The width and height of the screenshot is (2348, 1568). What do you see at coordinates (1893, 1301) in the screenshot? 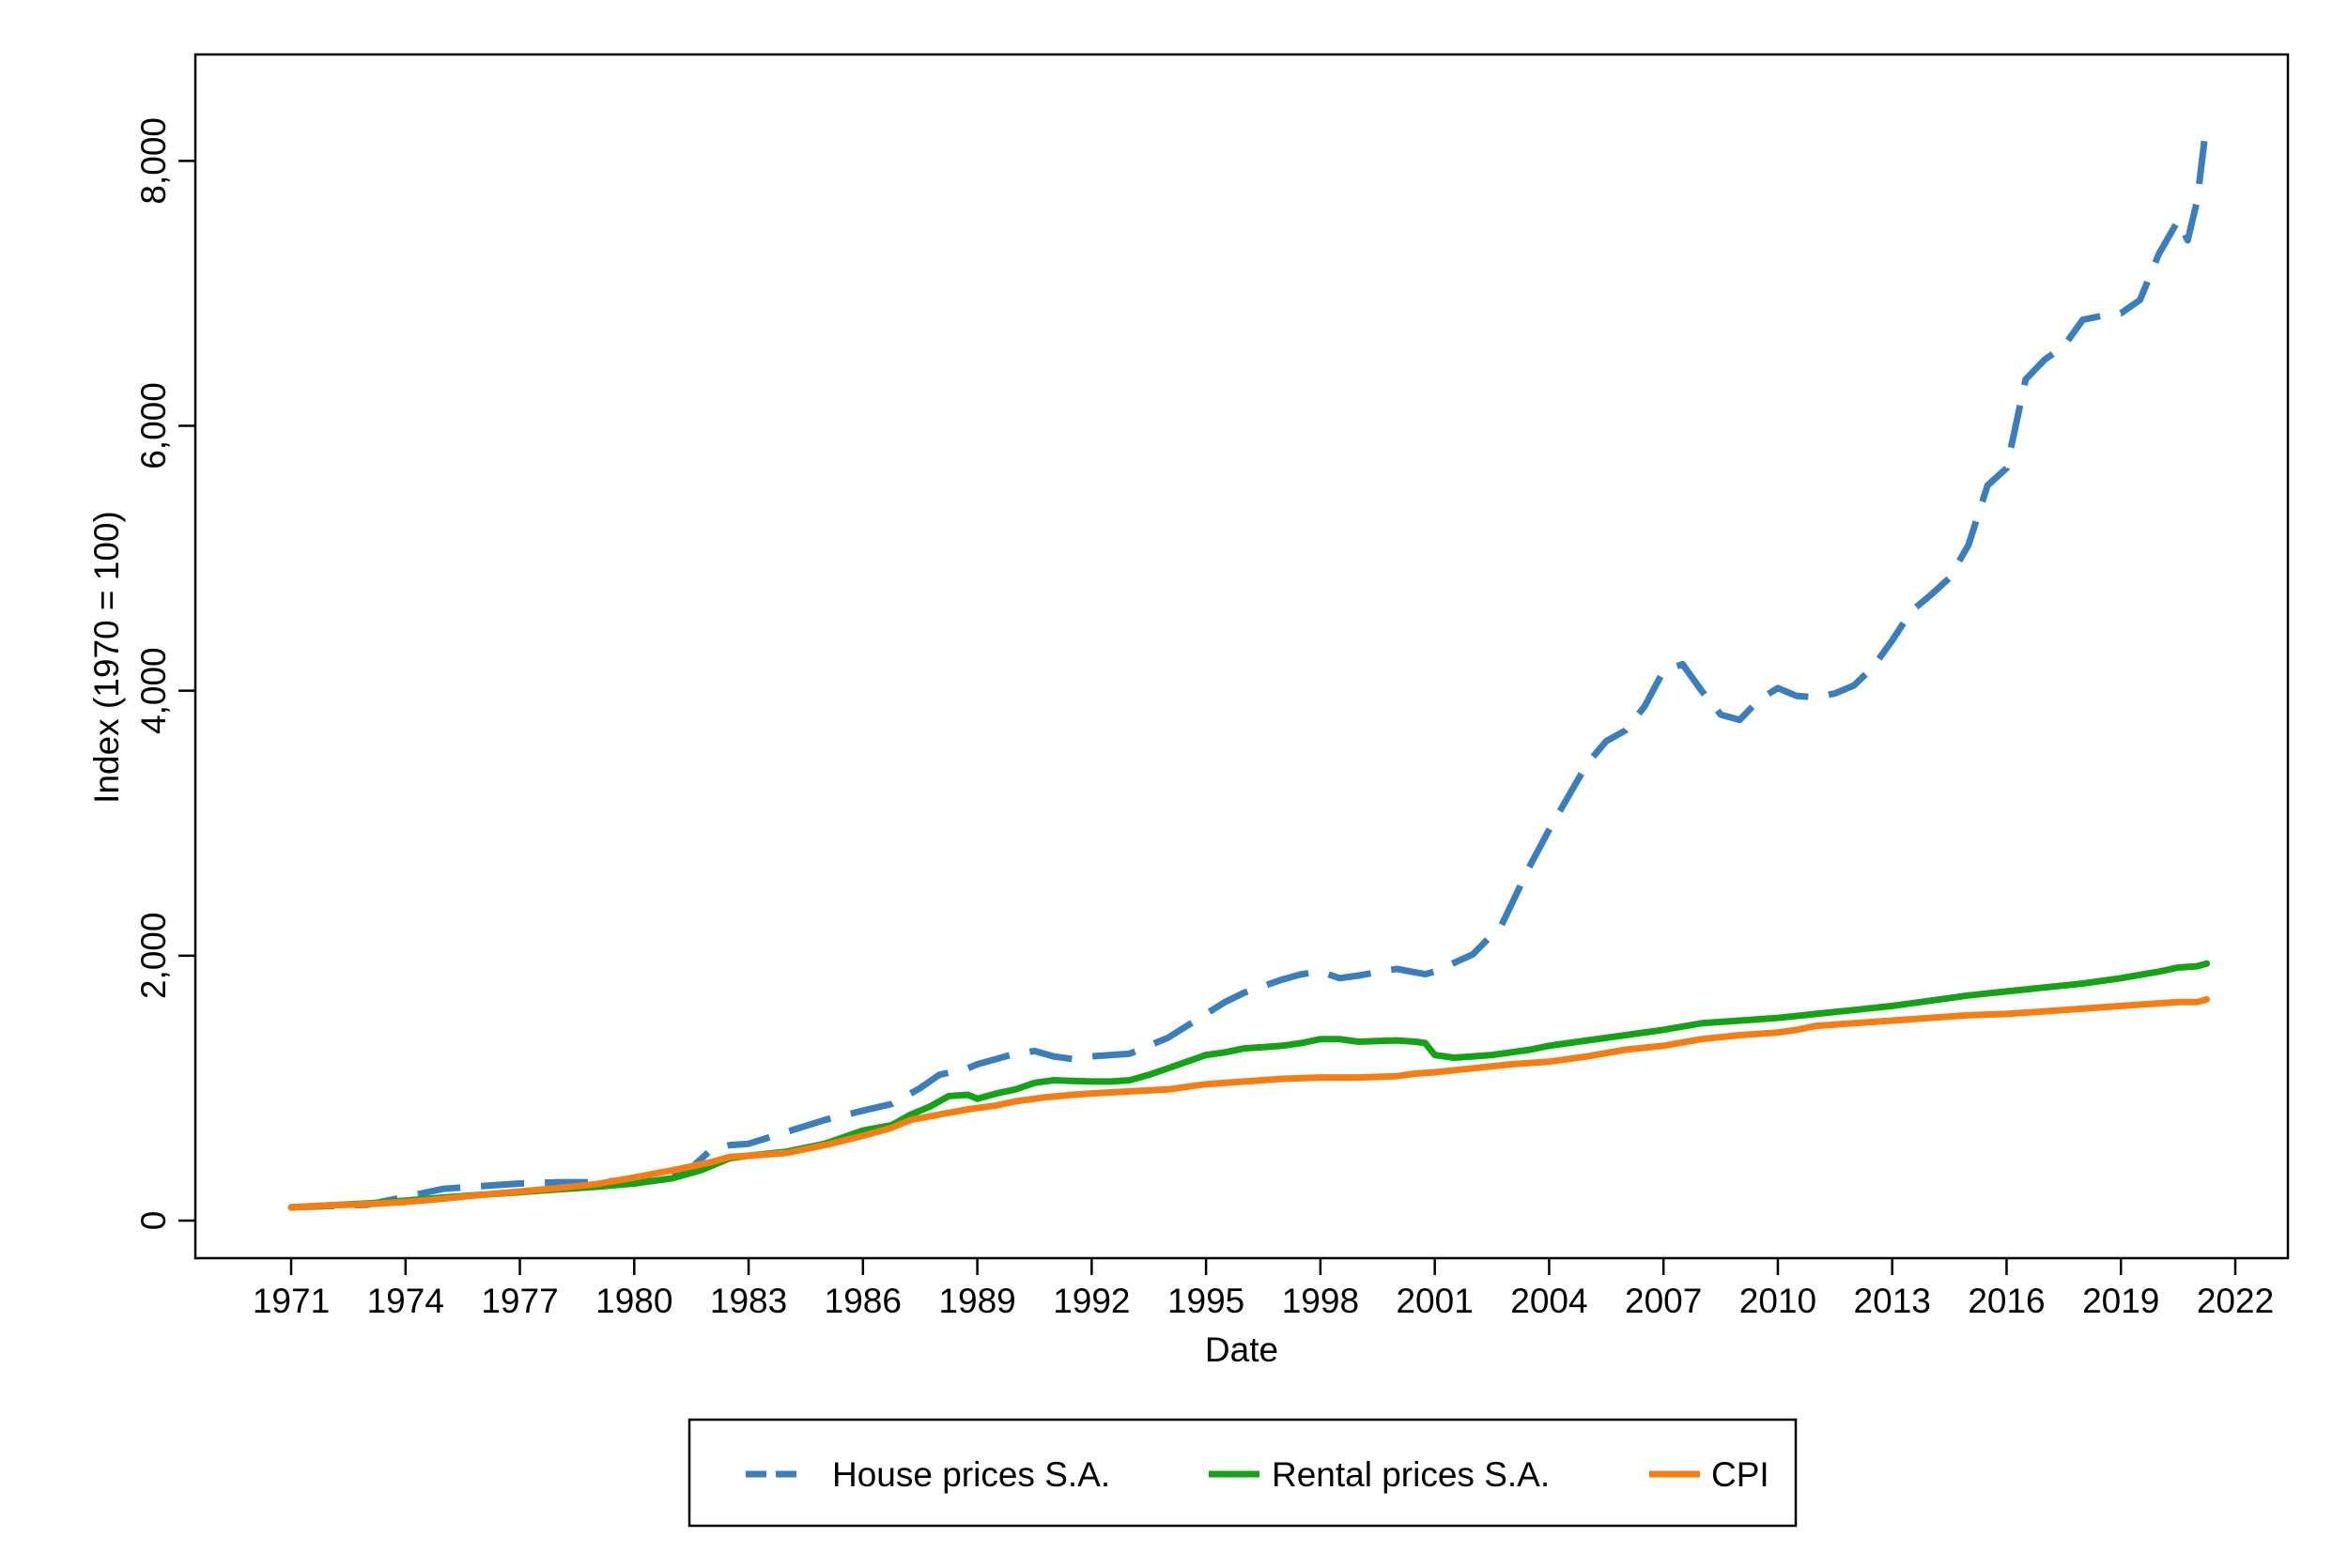
I see `x-tick-label: 2013` at bounding box center [1893, 1301].